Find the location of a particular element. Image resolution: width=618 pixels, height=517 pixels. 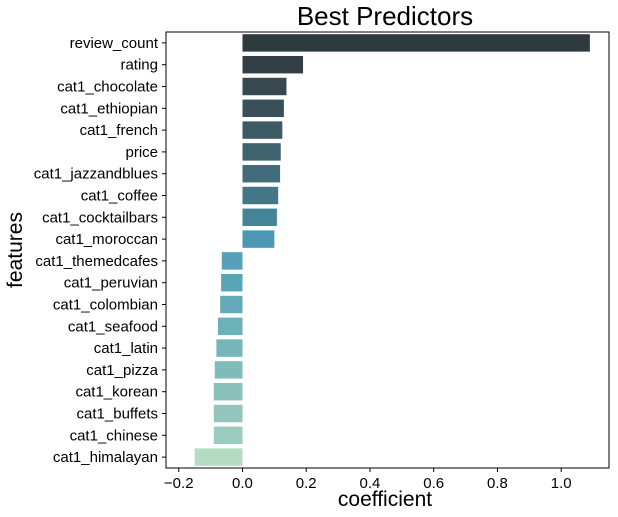

bar-cat1-coffee is located at coordinates (260, 195).